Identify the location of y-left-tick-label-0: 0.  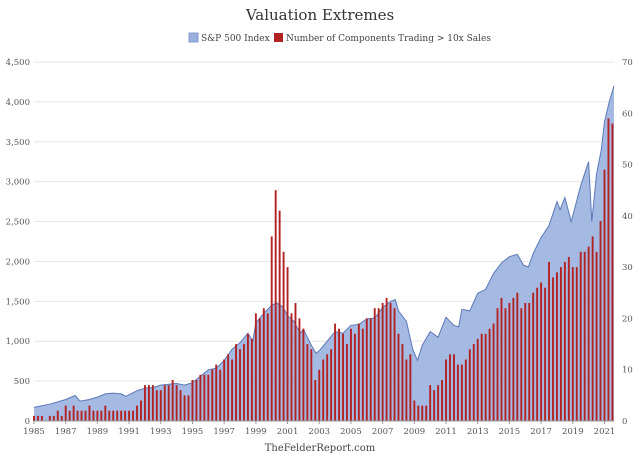
(27, 422).